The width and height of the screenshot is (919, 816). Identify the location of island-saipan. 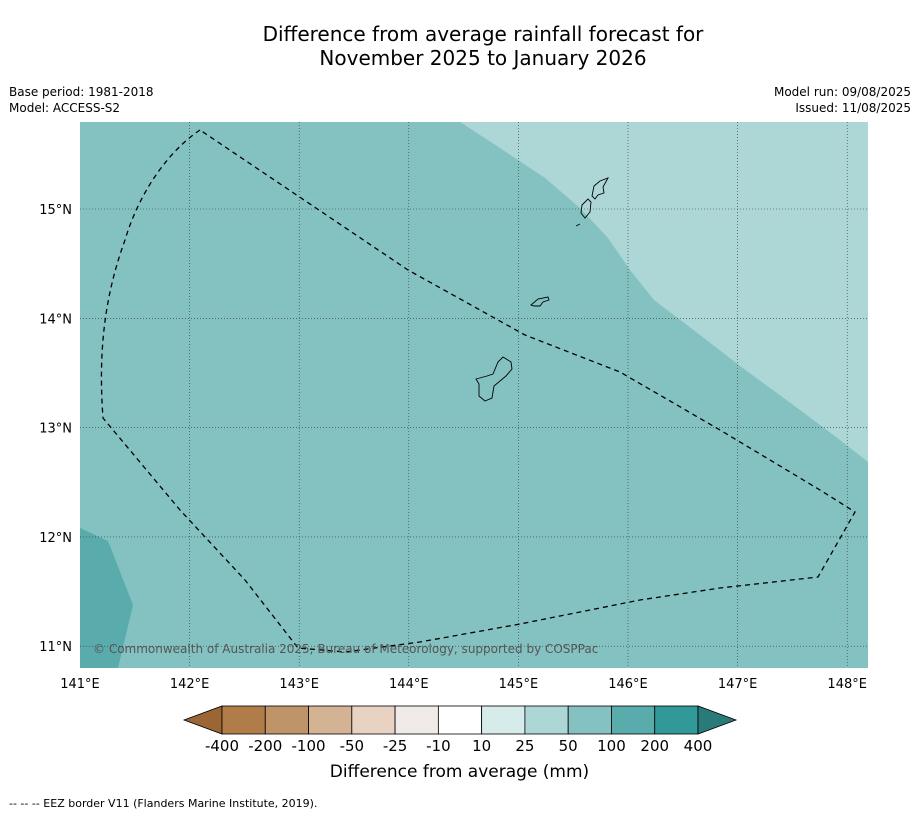
(600, 188).